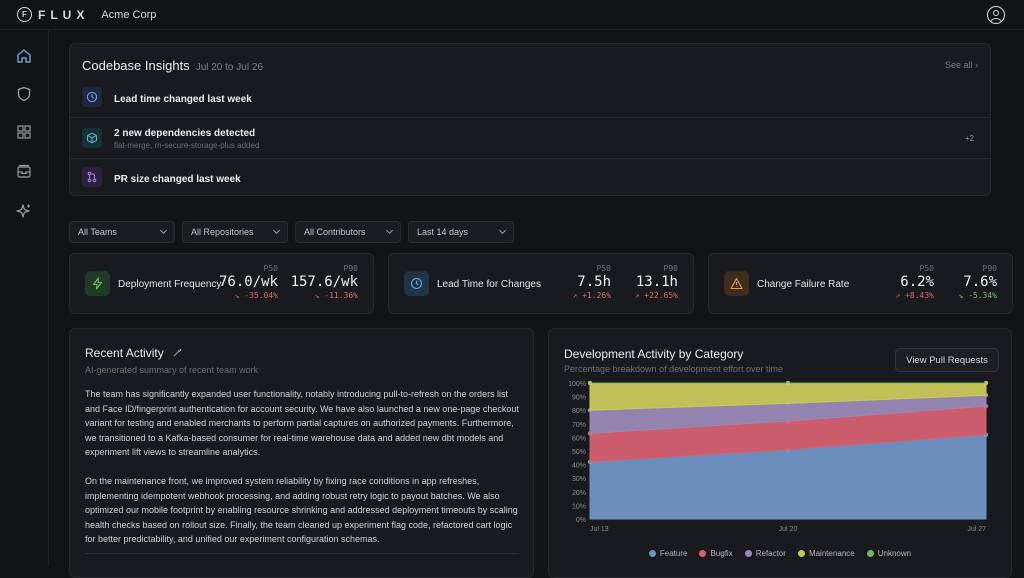  Describe the element at coordinates (341, 295) in the screenshot. I see `p90-delta-value: -11.36%` at that location.